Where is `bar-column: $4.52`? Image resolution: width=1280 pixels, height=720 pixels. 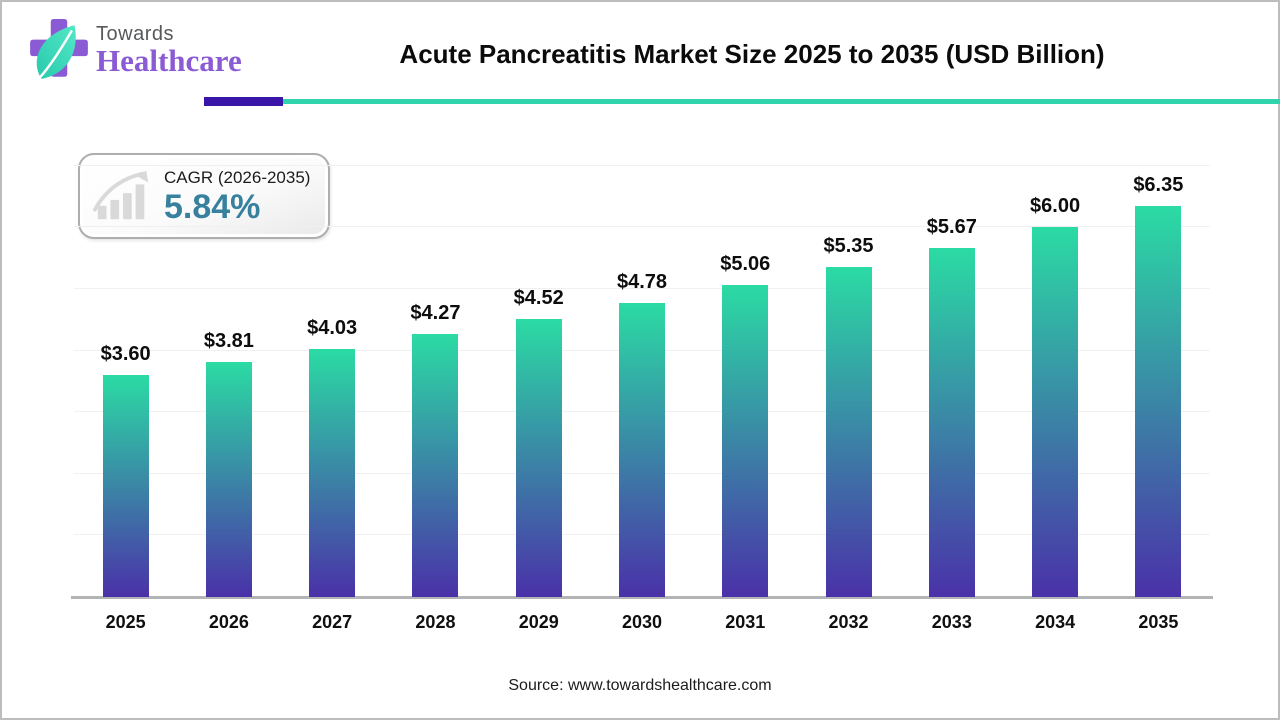
bar-column: $4.52 is located at coordinates (538, 366).